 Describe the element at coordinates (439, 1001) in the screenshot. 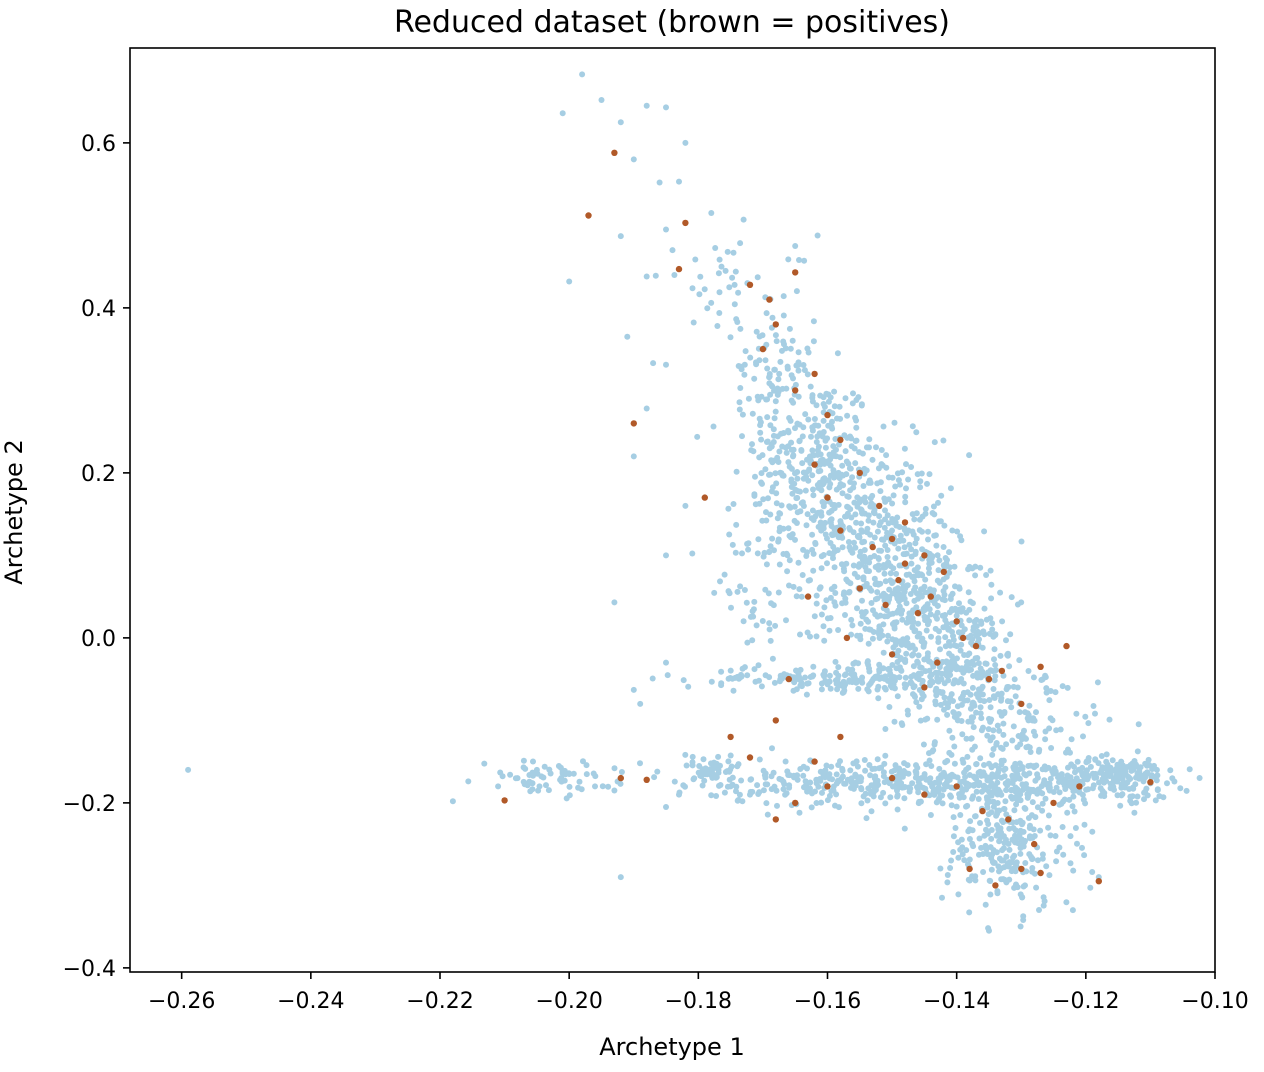

I see `x-tick-label: −0.22` at that location.